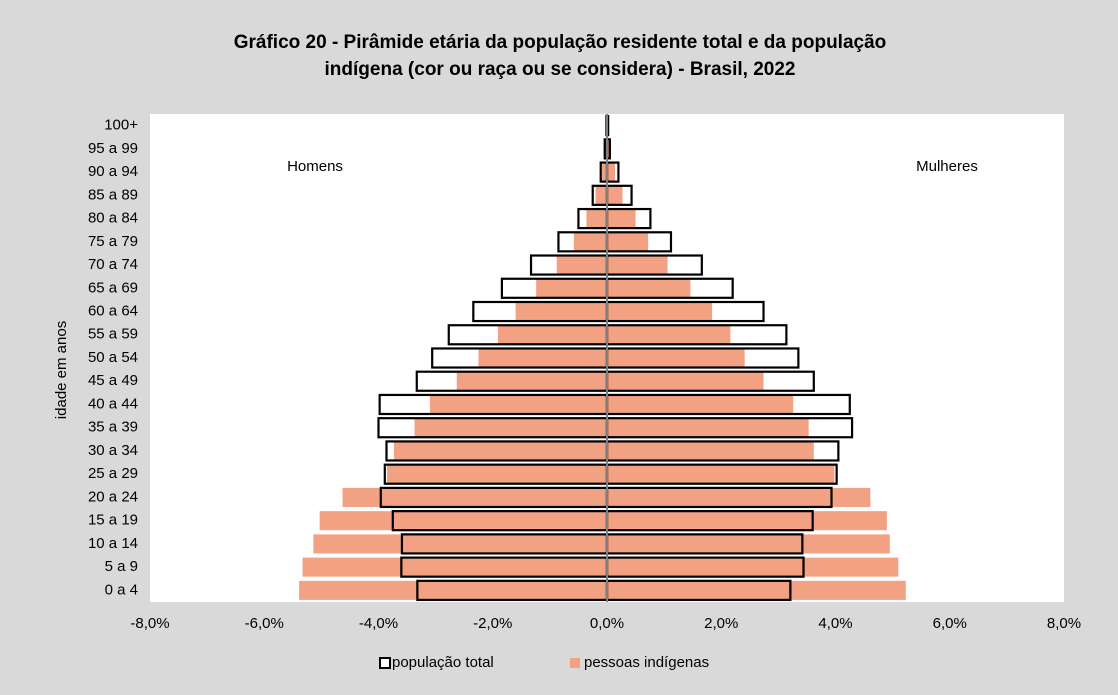  What do you see at coordinates (607, 623) in the screenshot?
I see `x-tick-label: 0,0%` at bounding box center [607, 623].